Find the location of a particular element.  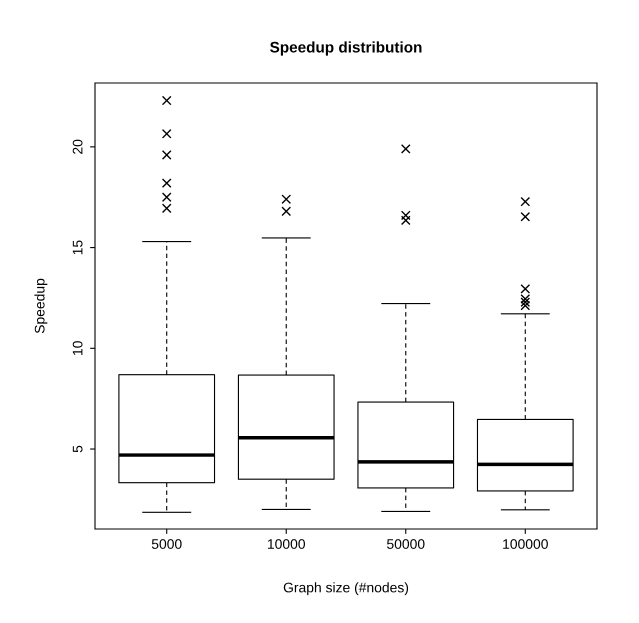

y-tick-label: 5 is located at coordinates (77, 449).